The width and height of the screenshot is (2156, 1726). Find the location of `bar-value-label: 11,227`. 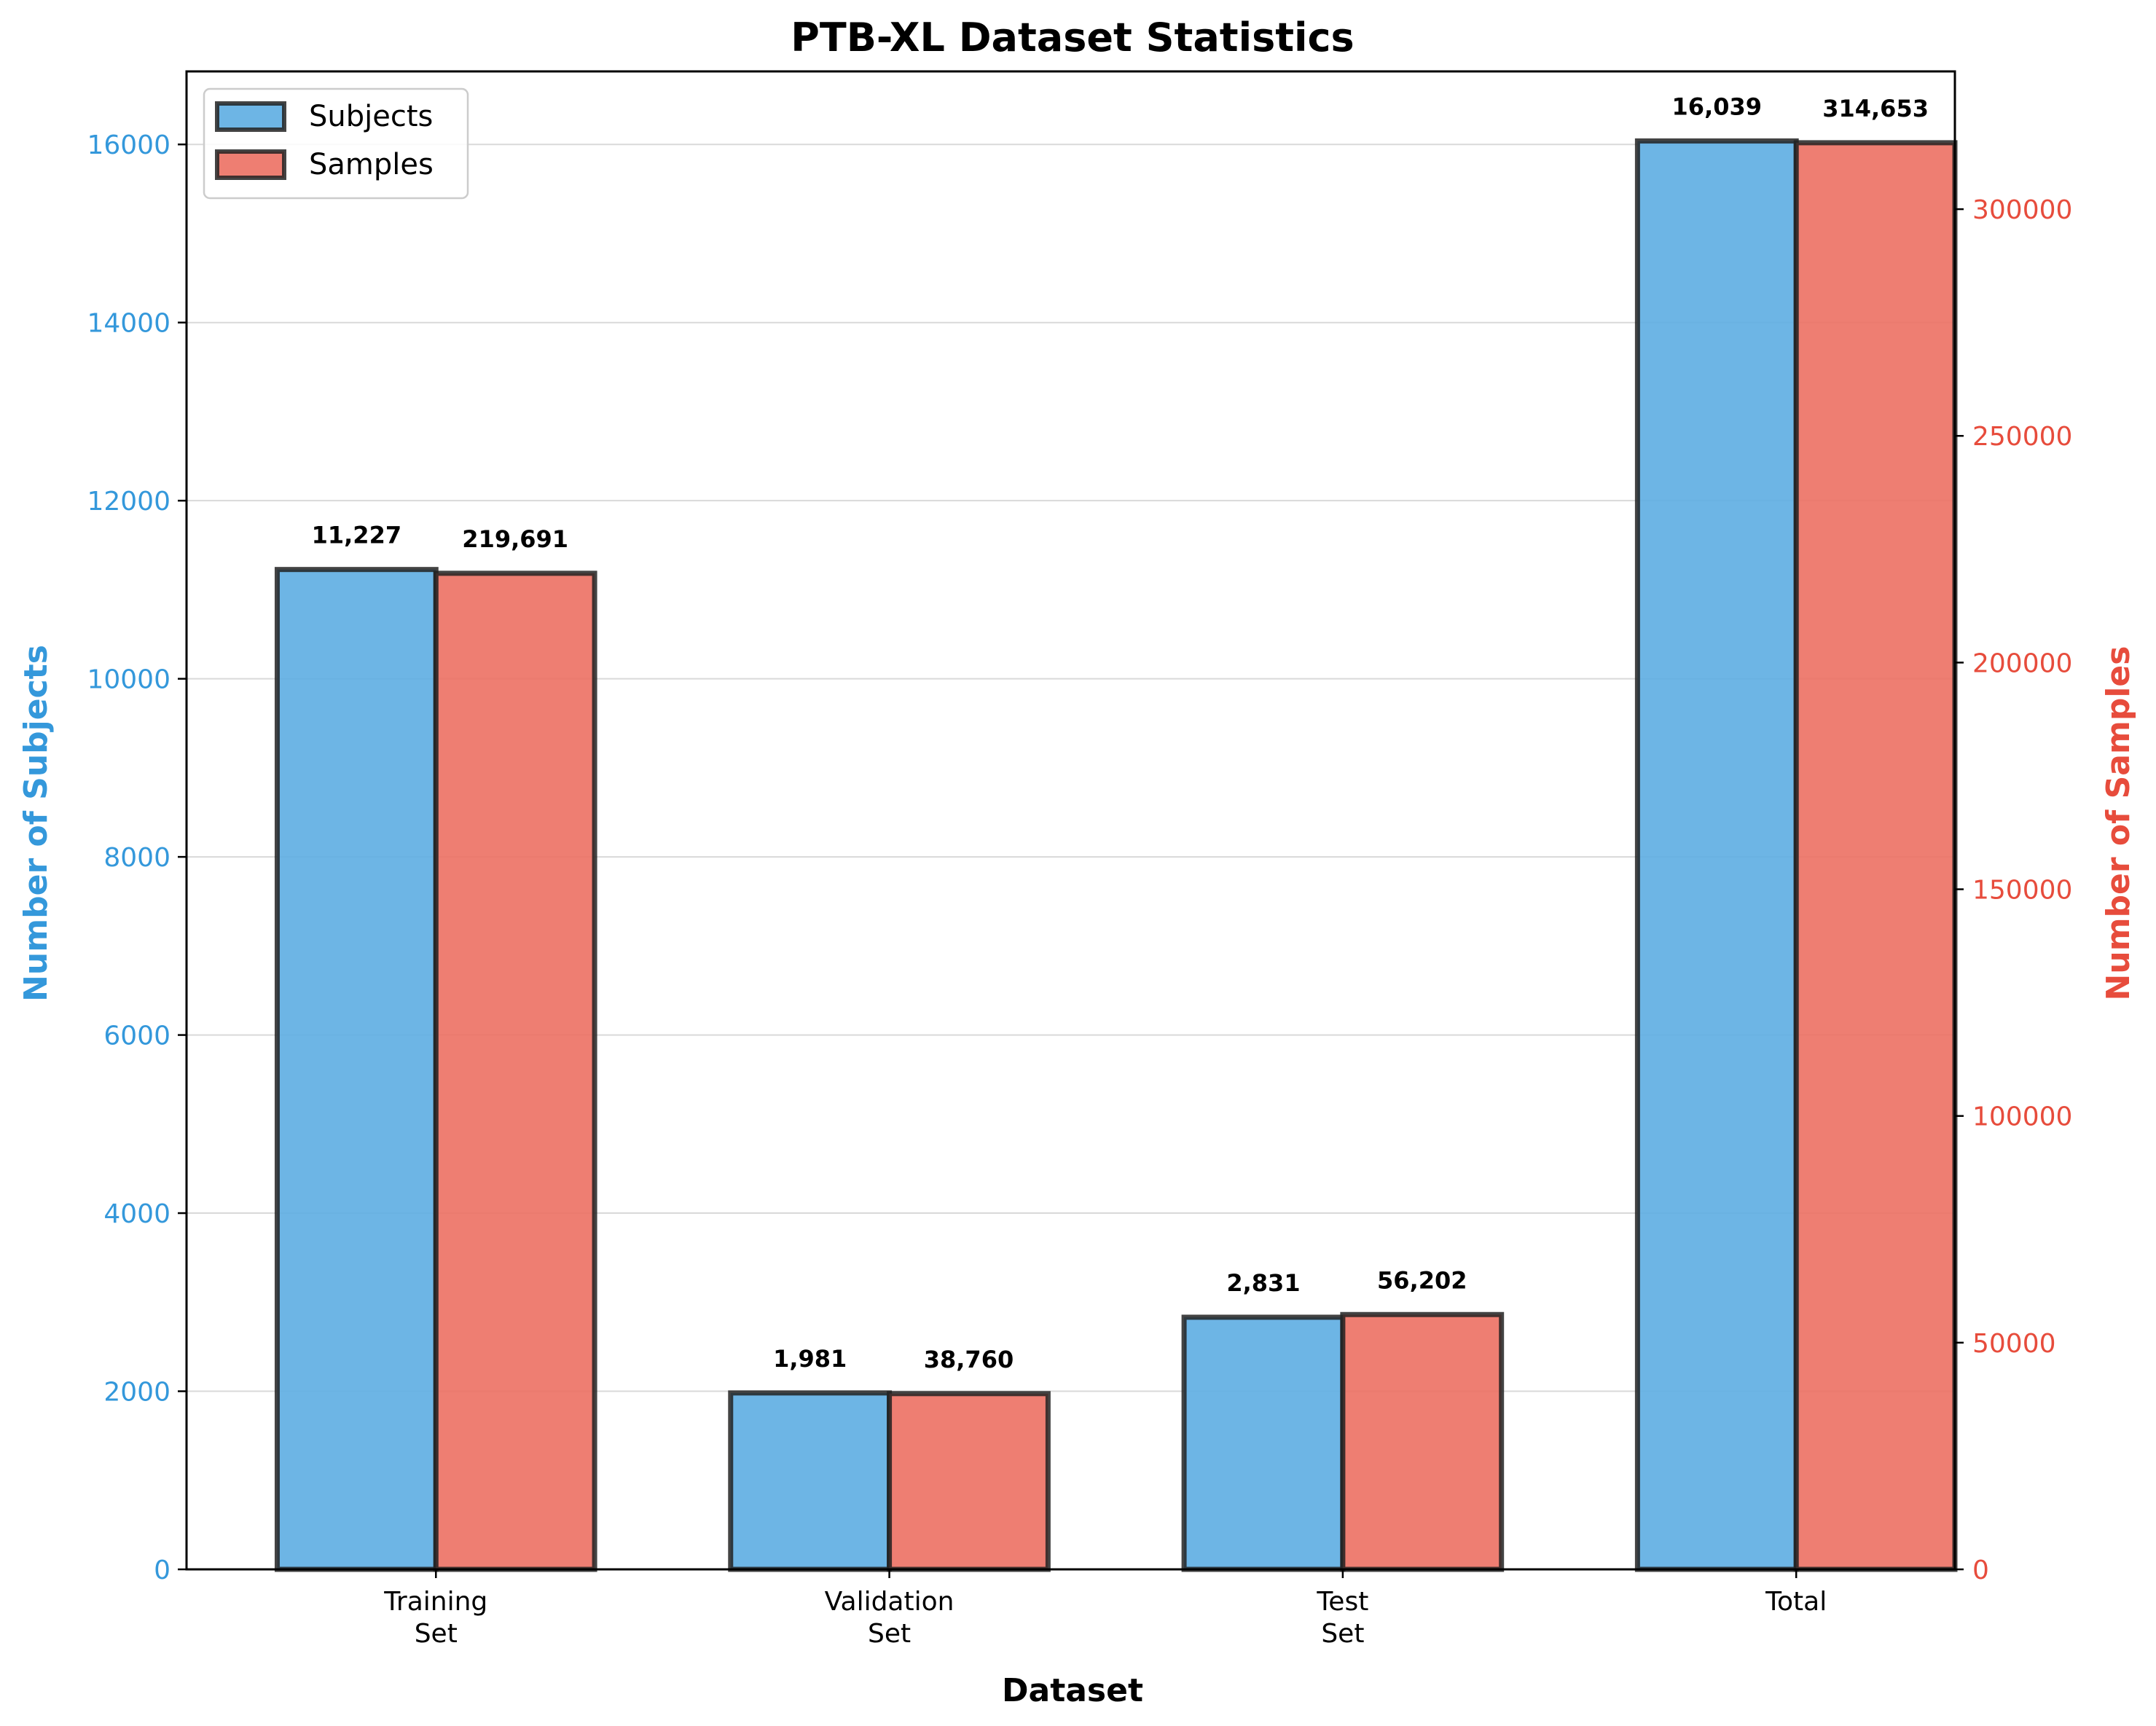

bar-value-label: 11,227 is located at coordinates (356, 536).